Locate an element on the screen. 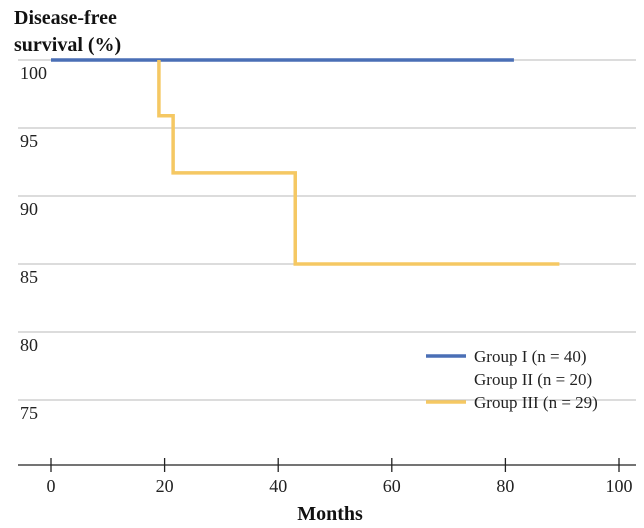  x-tick-label: 60 is located at coordinates (392, 486).